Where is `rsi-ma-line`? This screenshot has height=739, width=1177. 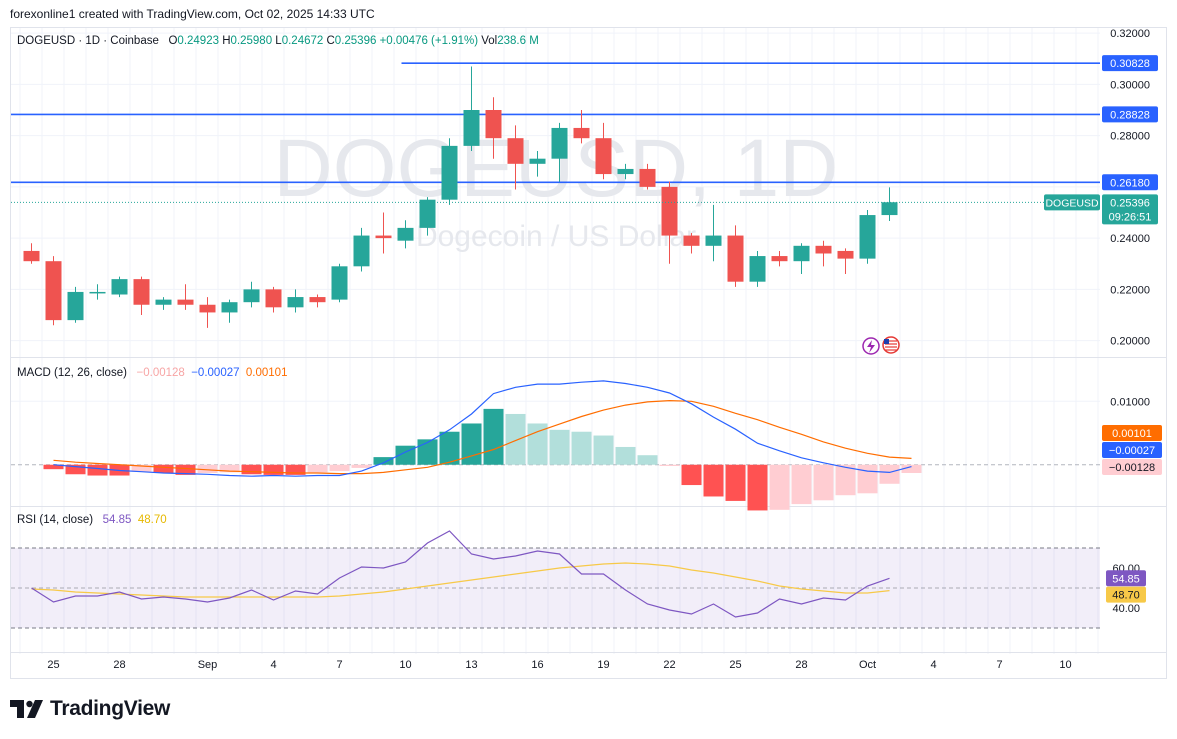 rsi-ma-line is located at coordinates (460, 580).